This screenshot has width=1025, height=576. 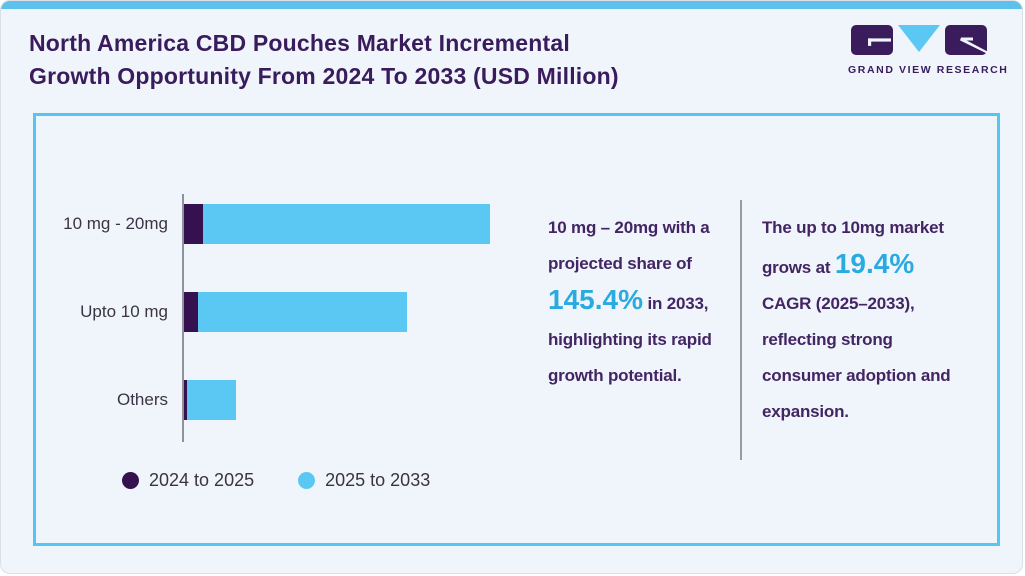 What do you see at coordinates (741, 330) in the screenshot?
I see `annotation-divider` at bounding box center [741, 330].